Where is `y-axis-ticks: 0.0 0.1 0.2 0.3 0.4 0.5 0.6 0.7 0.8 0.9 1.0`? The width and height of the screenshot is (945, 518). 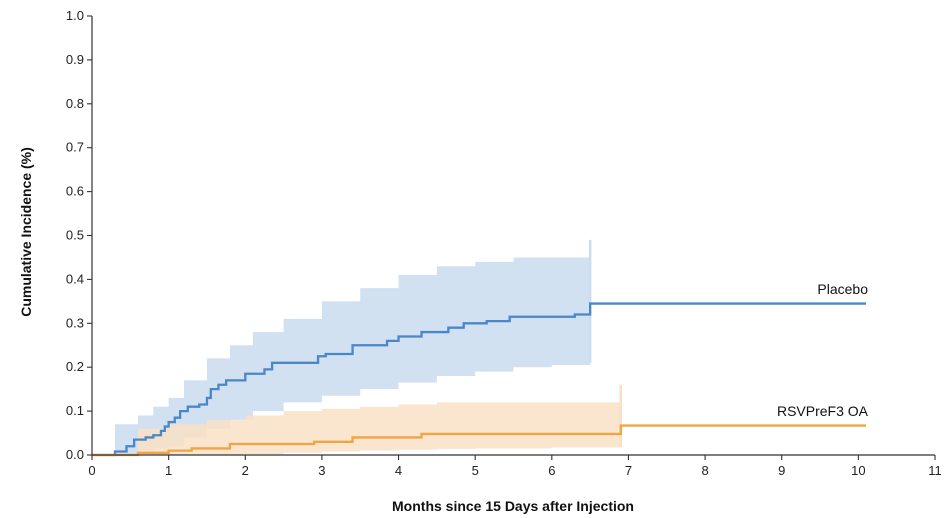
y-axis-ticks: 0.0 0.1 0.2 0.3 0.4 0.5 0.6 0.7 0.8 0.9 1.0 is located at coordinates (79, 235).